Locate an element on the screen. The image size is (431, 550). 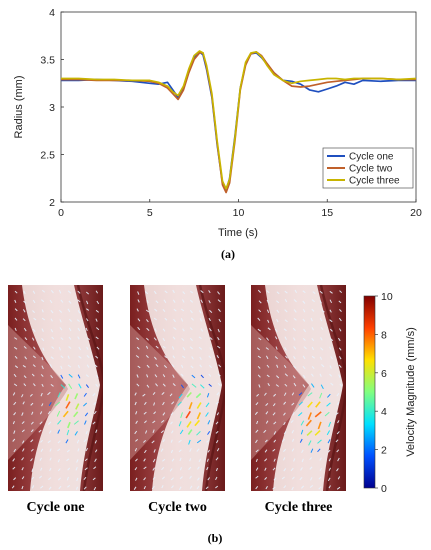
legend-label: Cycle three is located at coordinates (374, 181).